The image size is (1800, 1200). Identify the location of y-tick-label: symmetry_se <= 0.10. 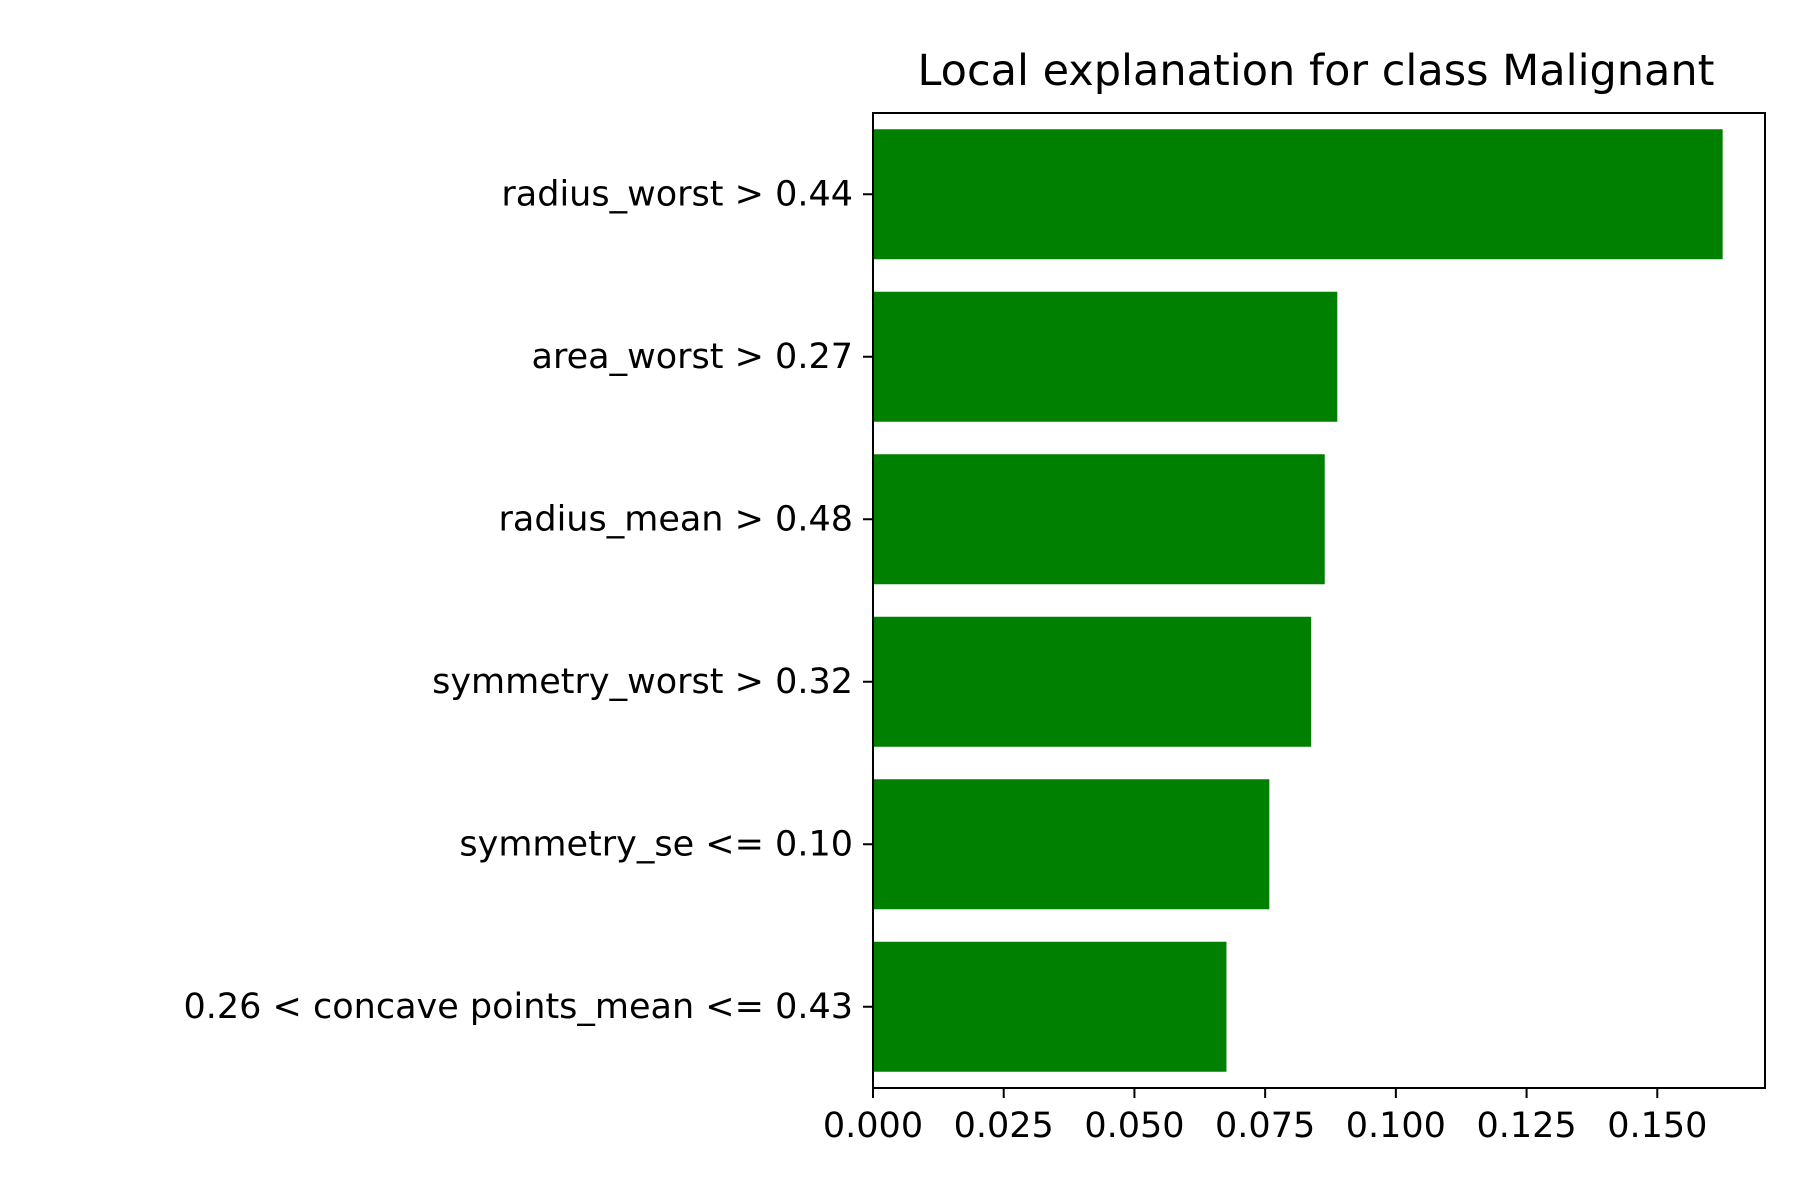
(656, 844).